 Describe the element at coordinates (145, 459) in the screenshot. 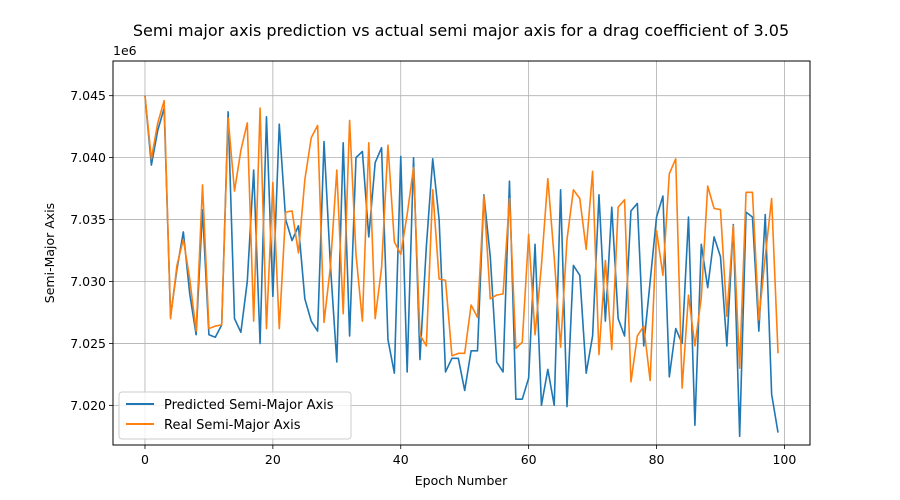

I see `x-tick-label: 0` at that location.